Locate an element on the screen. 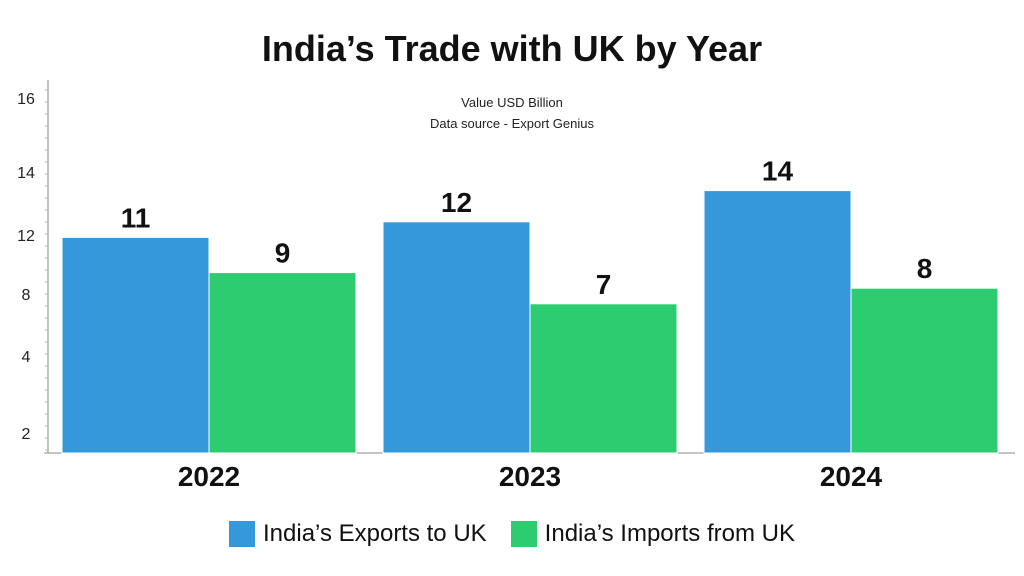 The image size is (1024, 576). legend-item-exports: India’s Exports to UK is located at coordinates (358, 534).